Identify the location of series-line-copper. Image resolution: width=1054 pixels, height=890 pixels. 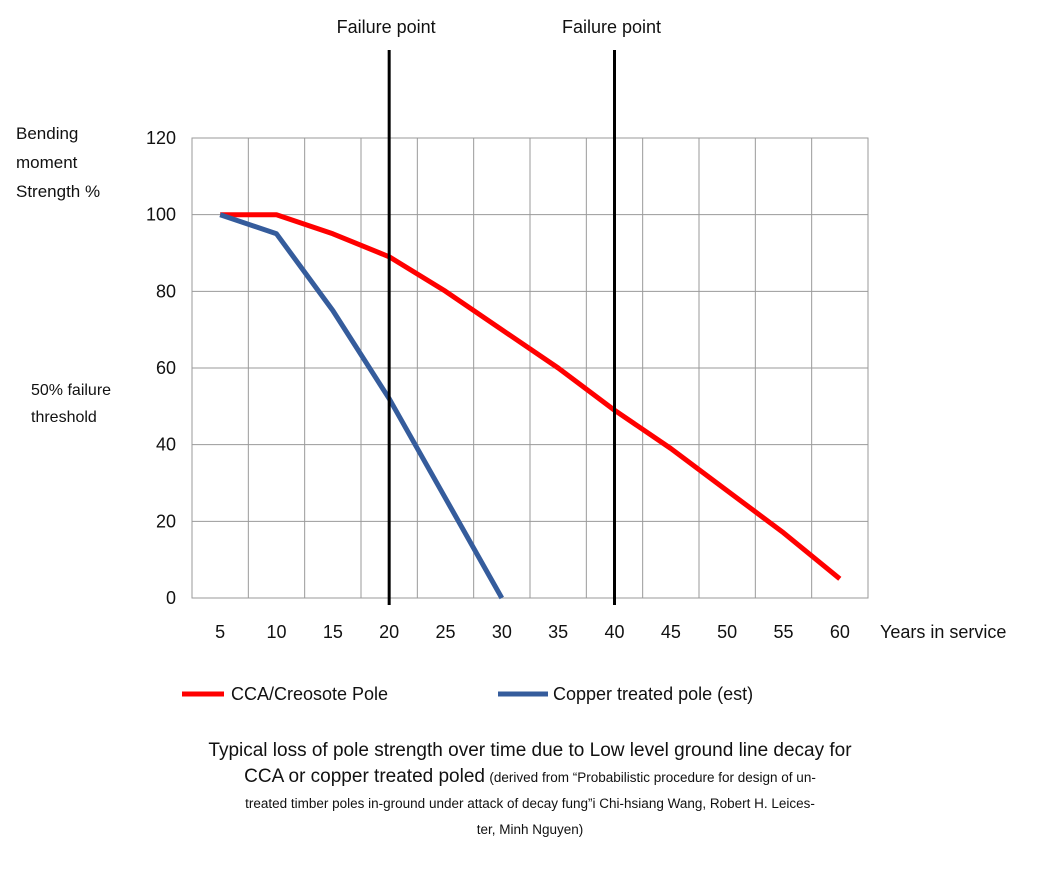
(361, 406).